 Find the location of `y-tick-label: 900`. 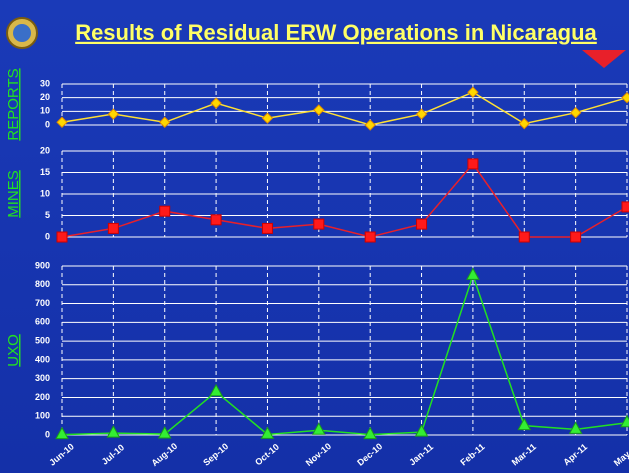

y-tick-label: 900 is located at coordinates (42, 265).